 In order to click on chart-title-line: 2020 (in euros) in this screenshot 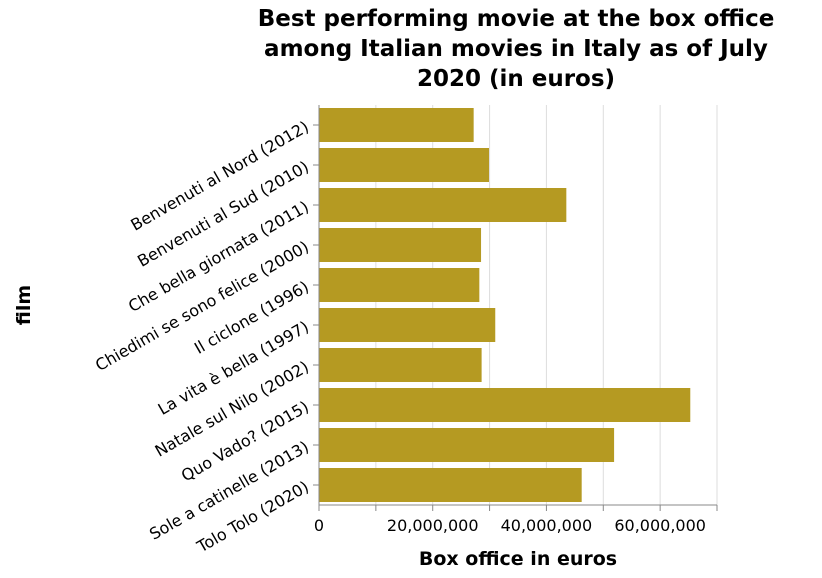, I will do `click(516, 79)`.